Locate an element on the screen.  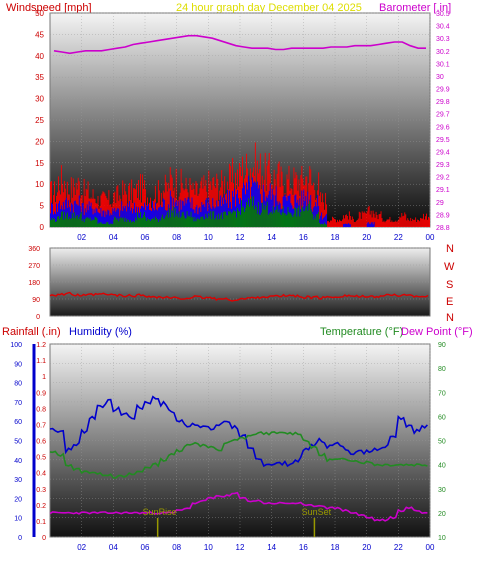
direction-y-tick: 360 is located at coordinates (34, 249).